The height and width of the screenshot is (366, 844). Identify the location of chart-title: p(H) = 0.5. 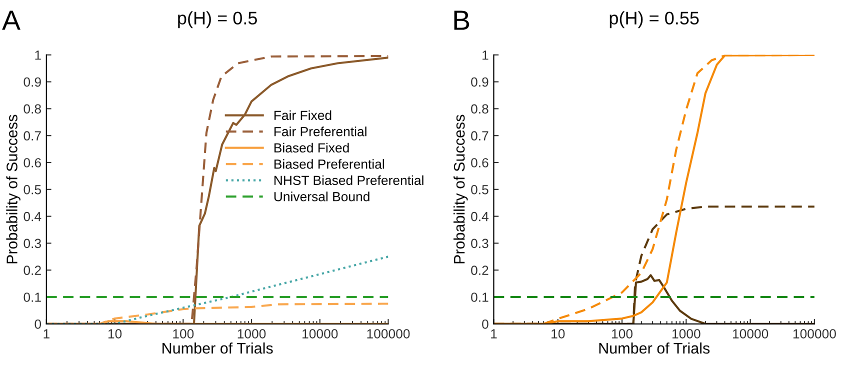
(217, 19).